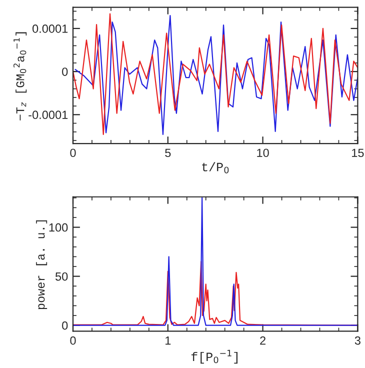  I want to click on y-tick-label: 50, so click(61, 276).